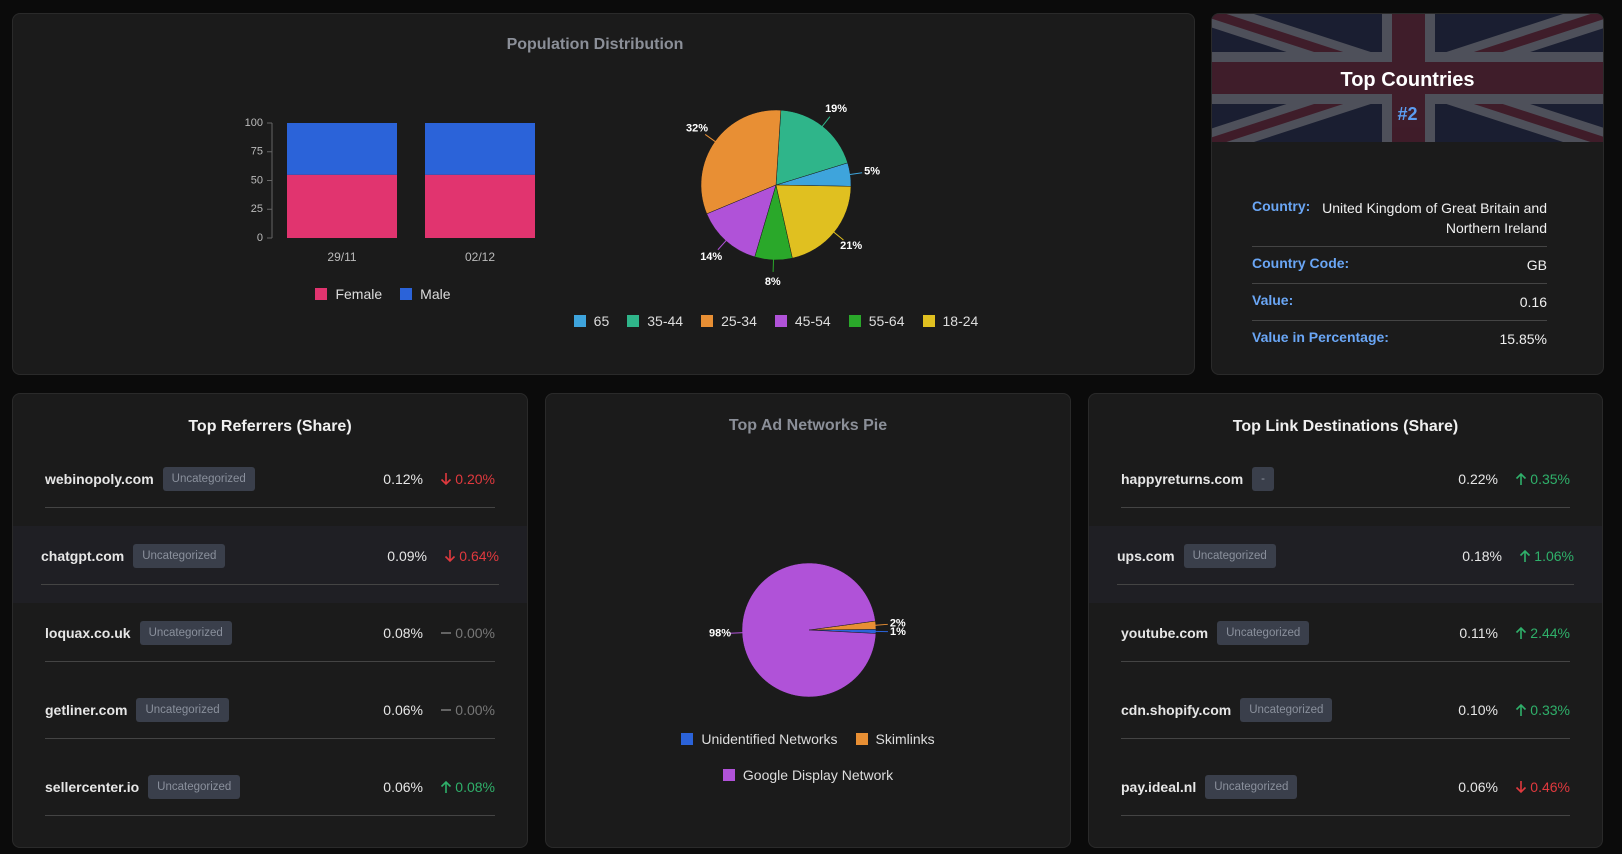 The width and height of the screenshot is (1622, 854). What do you see at coordinates (802, 321) in the screenshot?
I see `legend-item: 45-54` at bounding box center [802, 321].